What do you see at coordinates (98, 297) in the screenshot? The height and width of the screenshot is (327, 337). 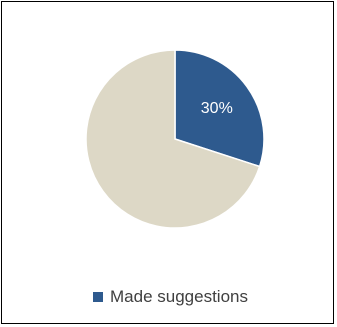 I see `legend-swatch` at bounding box center [98, 297].